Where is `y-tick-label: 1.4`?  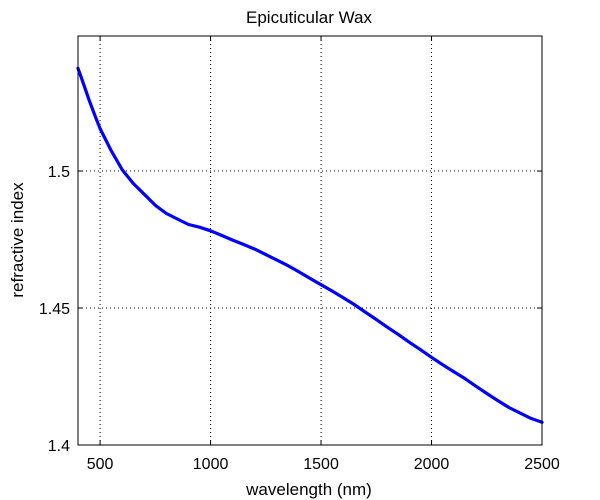
y-tick-label: 1.4 is located at coordinates (59, 446).